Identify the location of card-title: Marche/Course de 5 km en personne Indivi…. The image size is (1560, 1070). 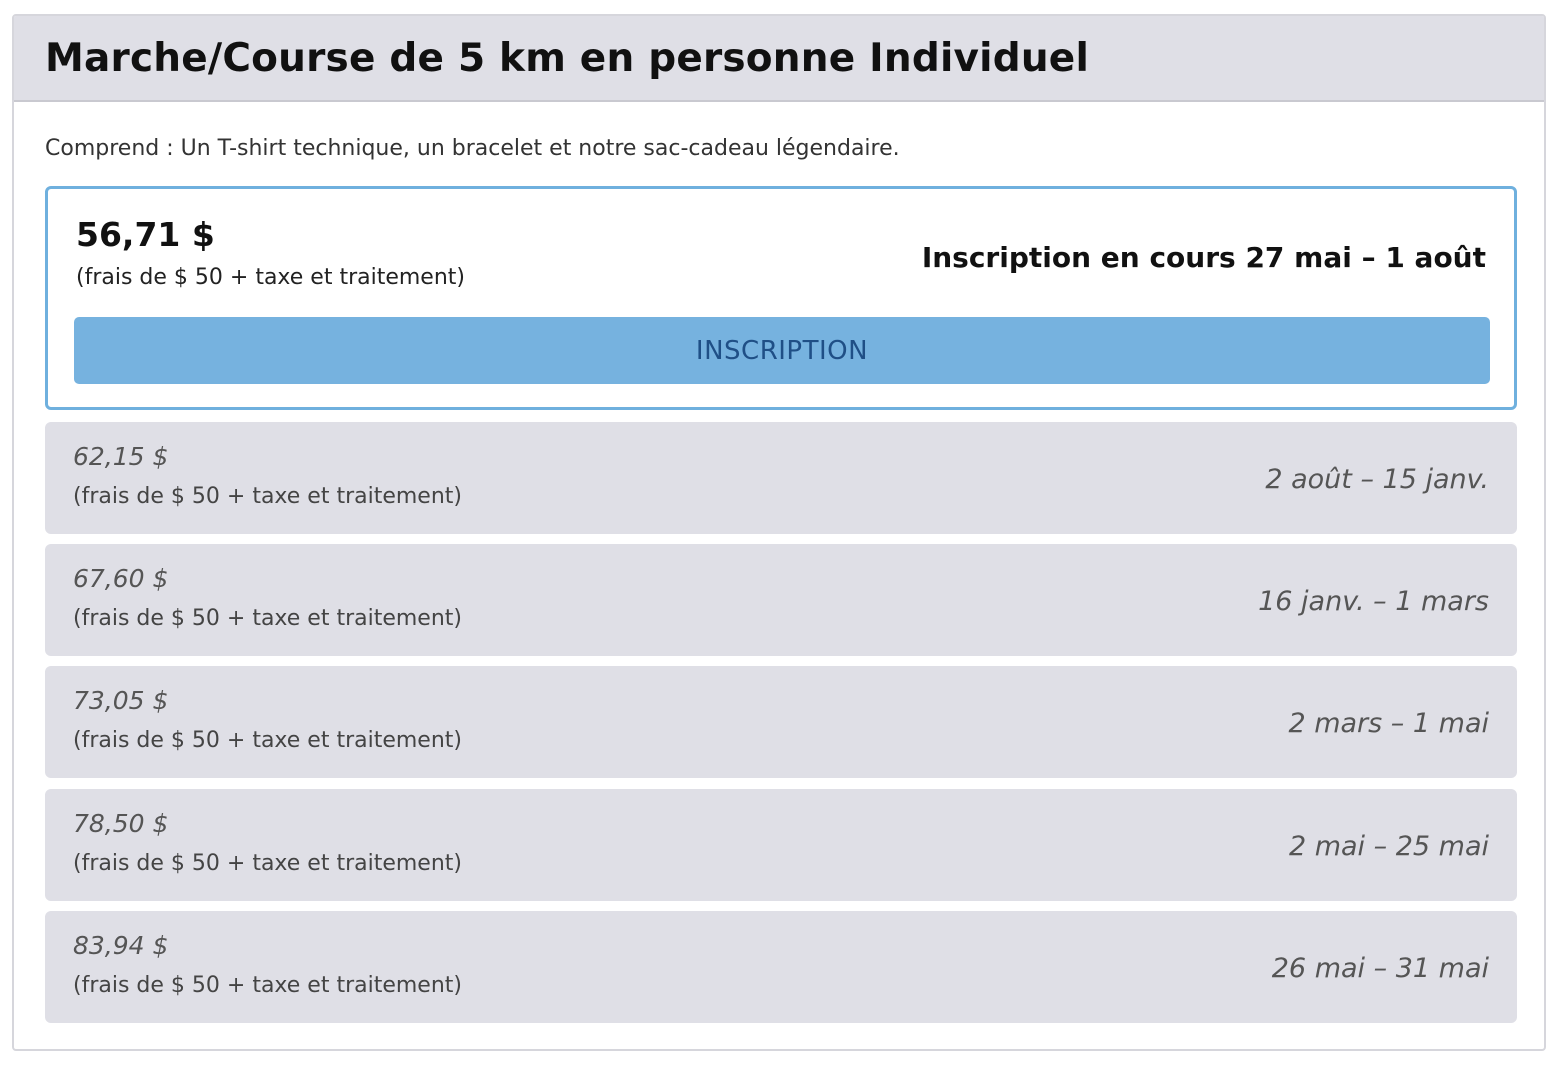
(567, 58).